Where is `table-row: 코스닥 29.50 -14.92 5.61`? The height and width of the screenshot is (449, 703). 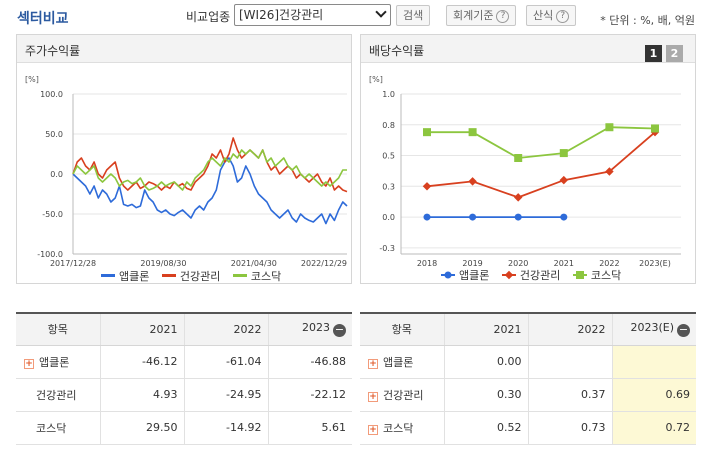
table-row: 코스닥 29.50 -14.92 5.61 is located at coordinates (184, 428).